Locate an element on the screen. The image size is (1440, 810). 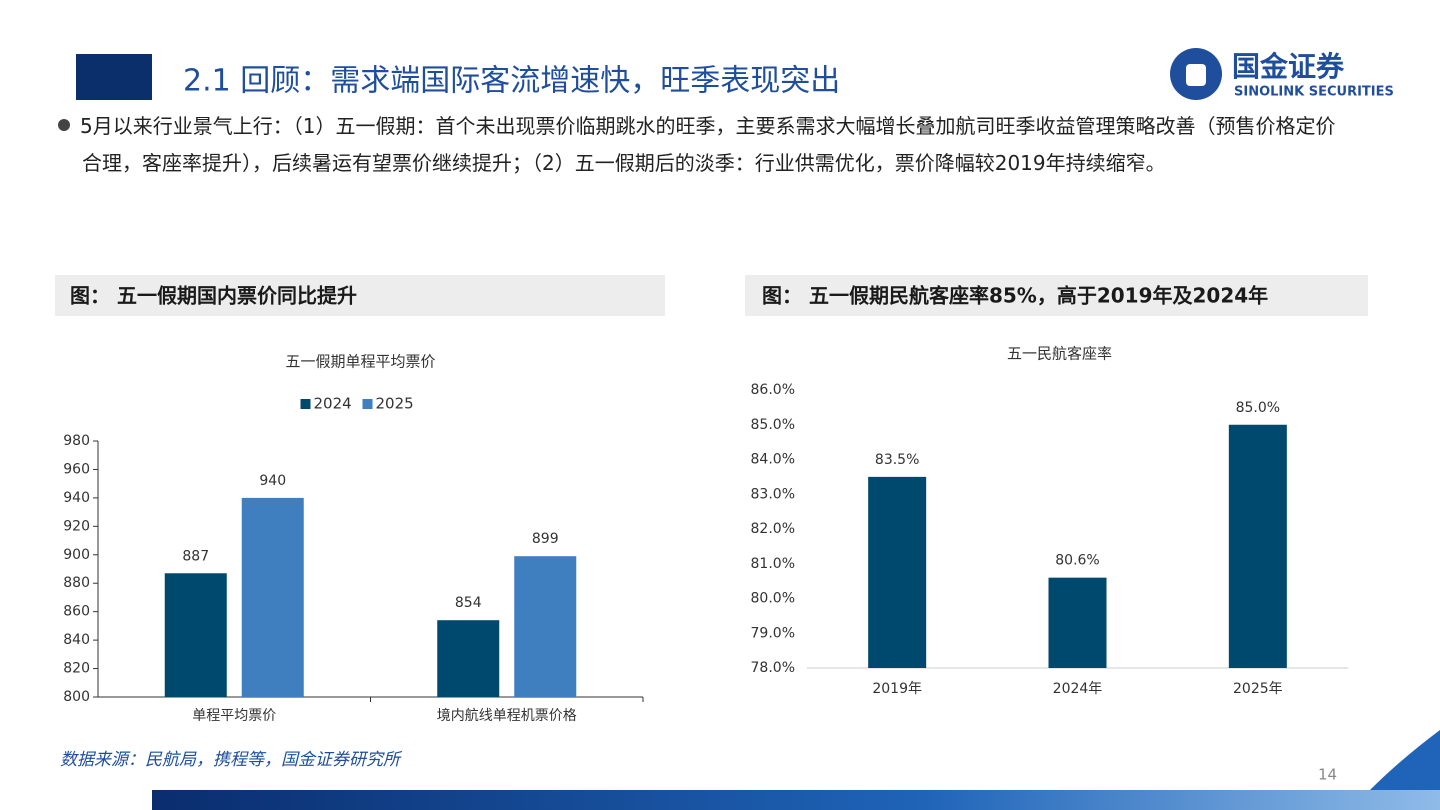
y-tick-label: 82.0% is located at coordinates (773, 529).